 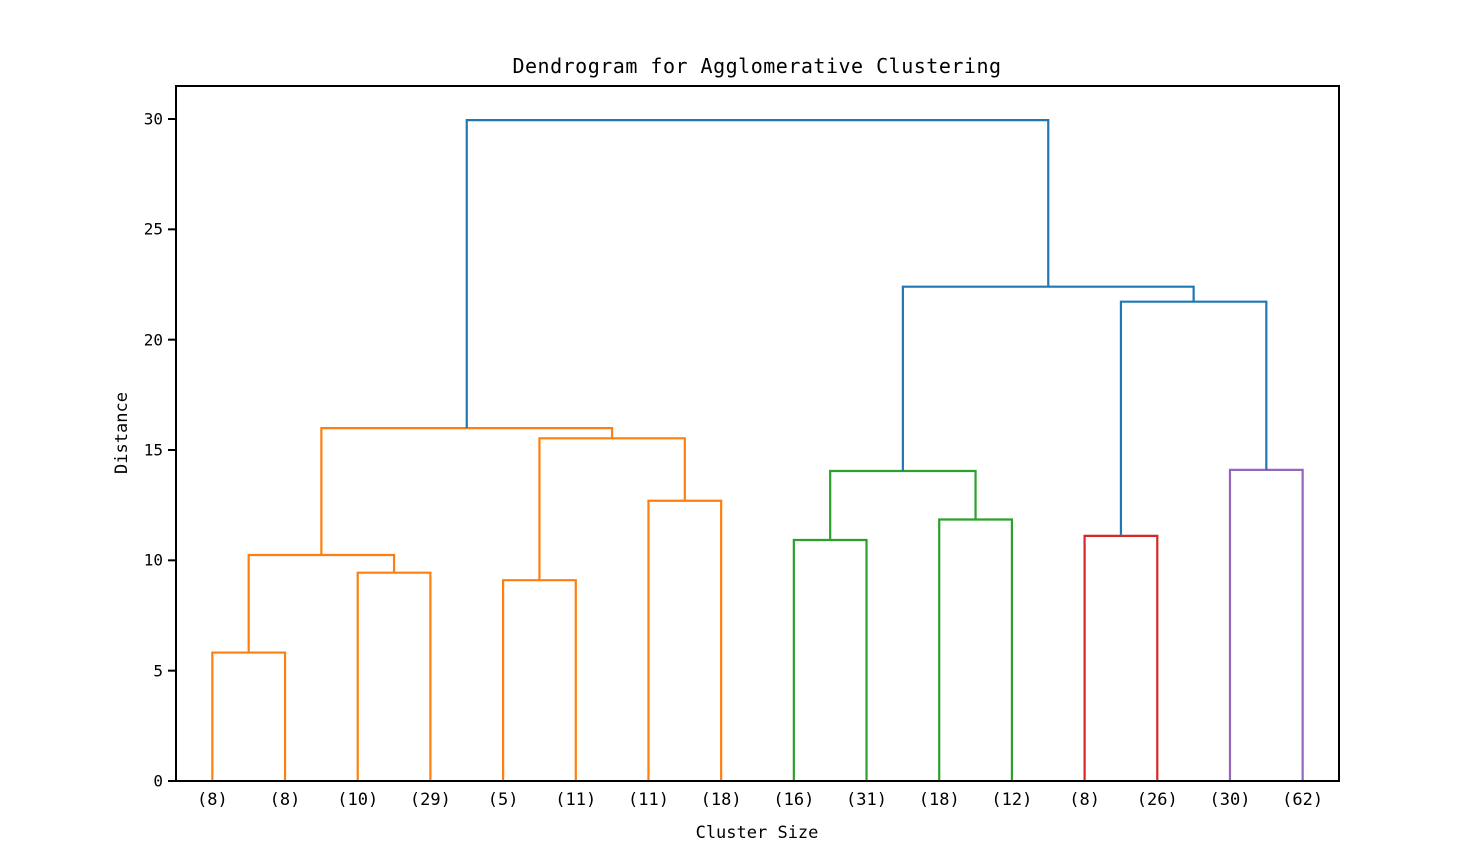 I want to click on dendrogram-link-B2, so click(x=1048, y=378).